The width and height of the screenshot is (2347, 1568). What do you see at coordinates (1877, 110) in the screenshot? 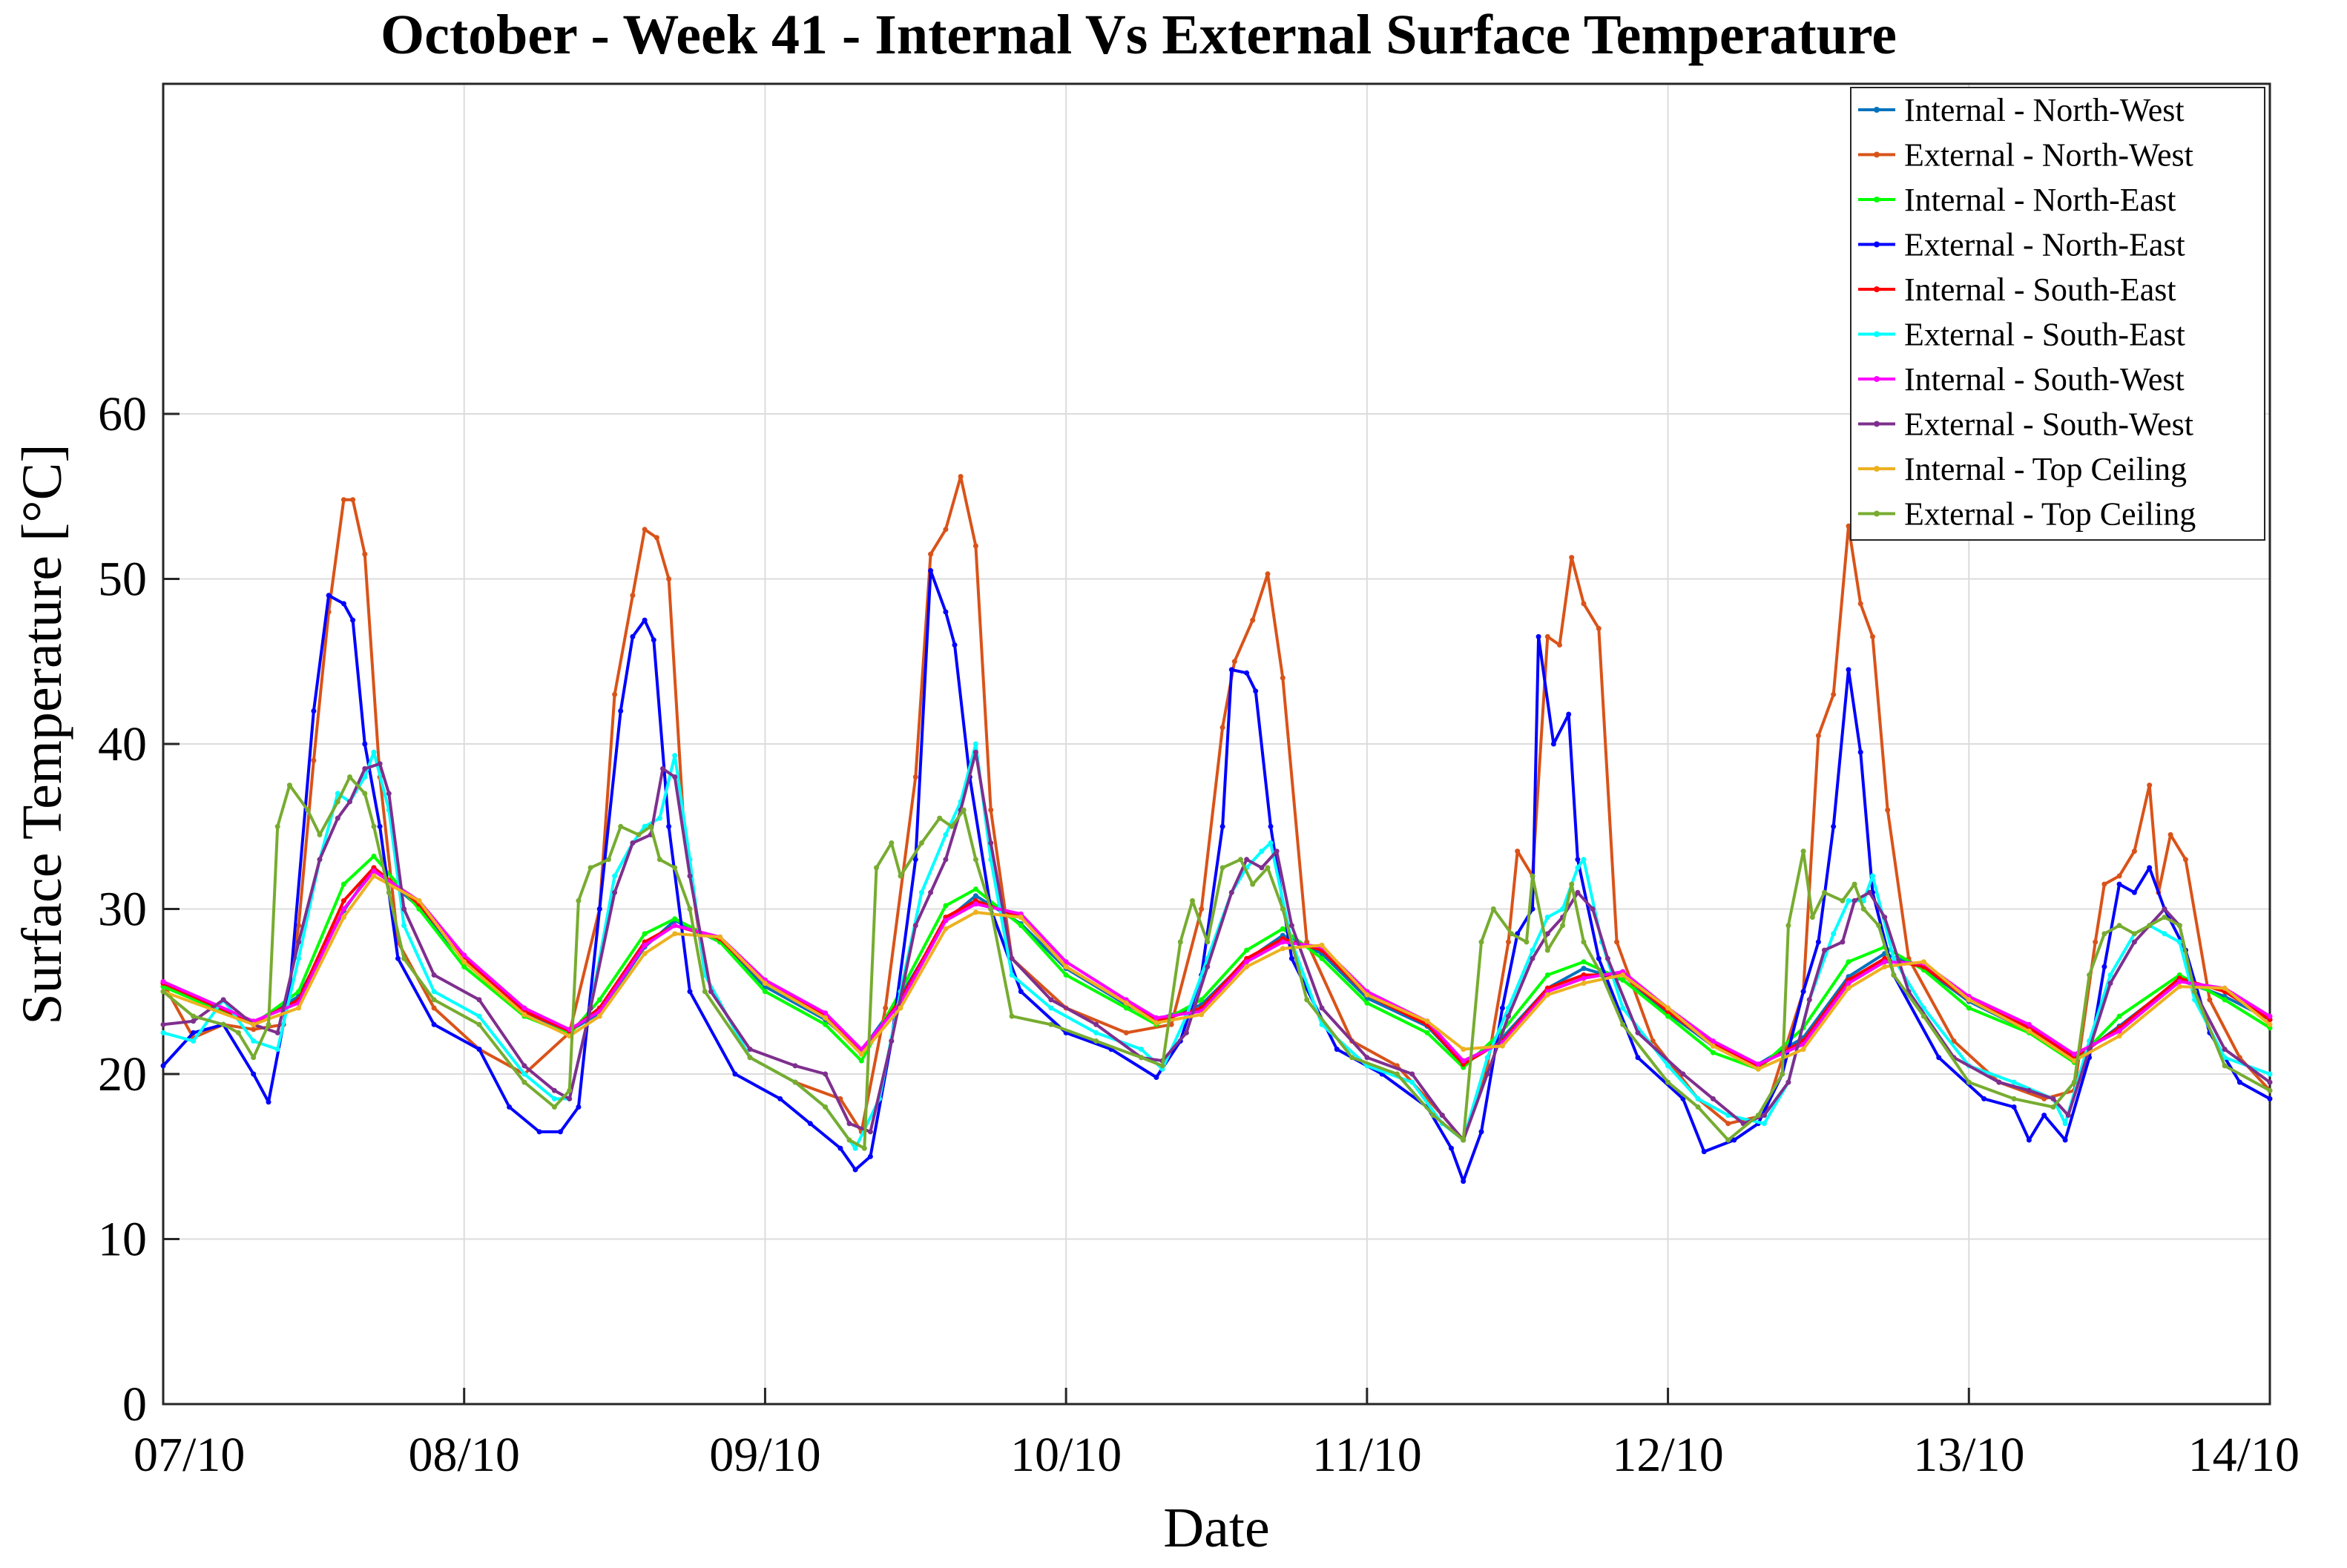
I see `legend-marker-internal-north-west` at bounding box center [1877, 110].